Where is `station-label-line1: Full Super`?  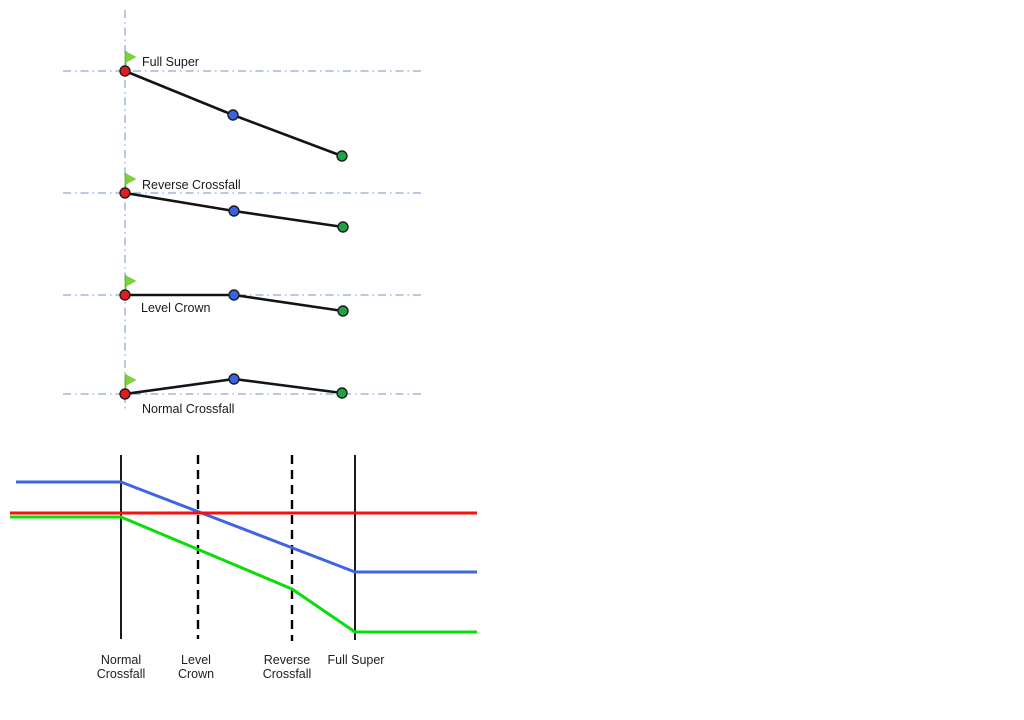
station-label-line1: Full Super is located at coordinates (356, 660).